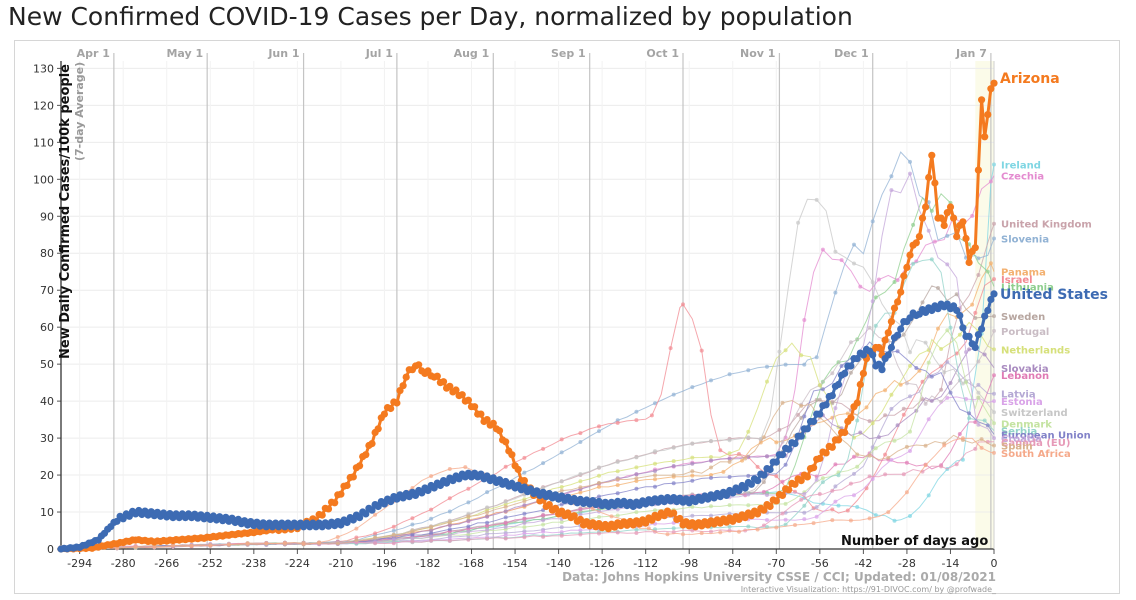 The image size is (1136, 600). Describe the element at coordinates (297, 563) in the screenshot. I see `x-tick-label: -224` at that location.